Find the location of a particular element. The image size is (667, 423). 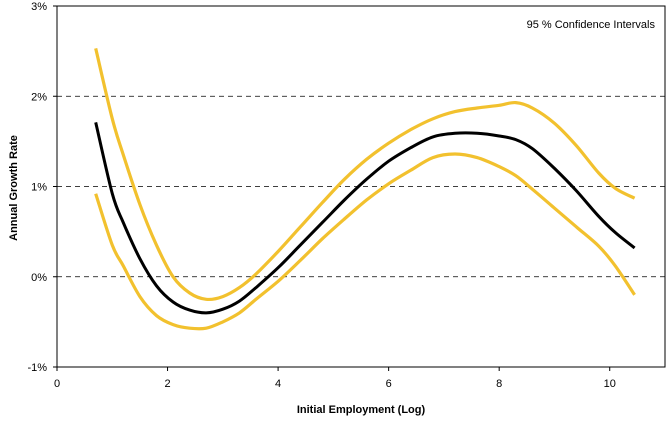

y-tick-label: 3% is located at coordinates (39, 7).